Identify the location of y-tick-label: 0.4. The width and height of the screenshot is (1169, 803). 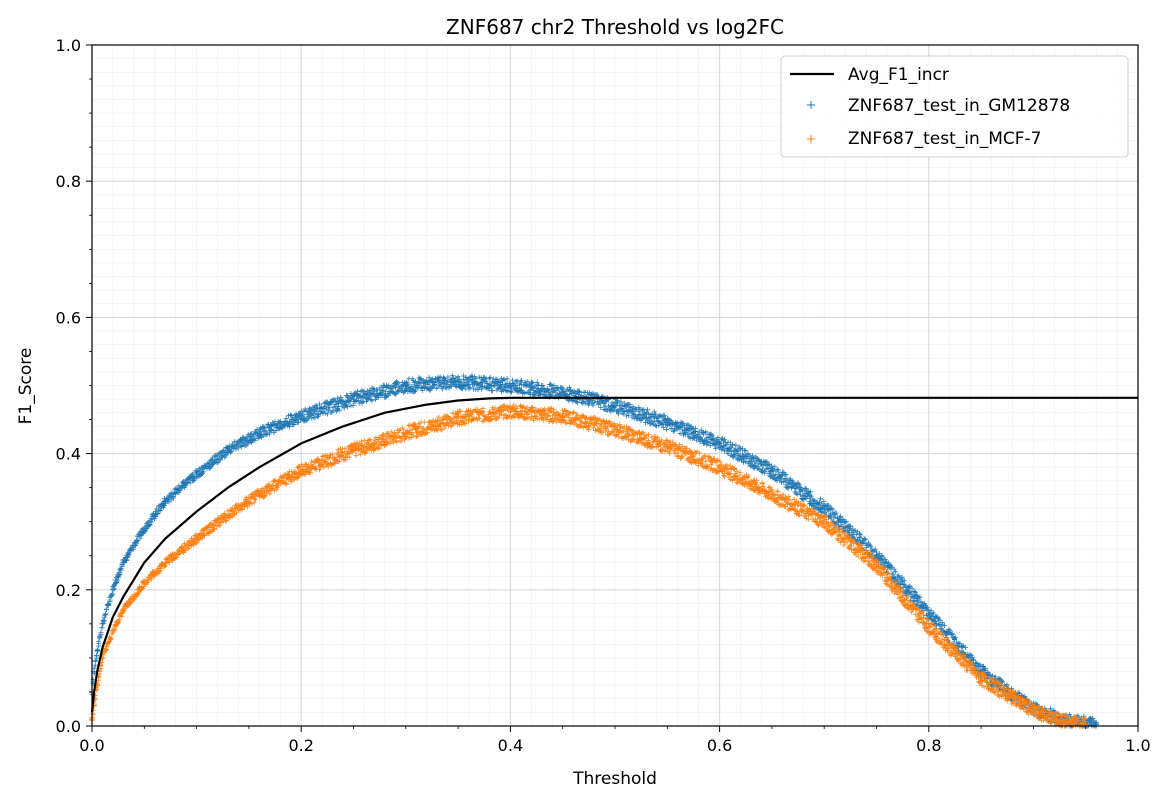
(68, 454).